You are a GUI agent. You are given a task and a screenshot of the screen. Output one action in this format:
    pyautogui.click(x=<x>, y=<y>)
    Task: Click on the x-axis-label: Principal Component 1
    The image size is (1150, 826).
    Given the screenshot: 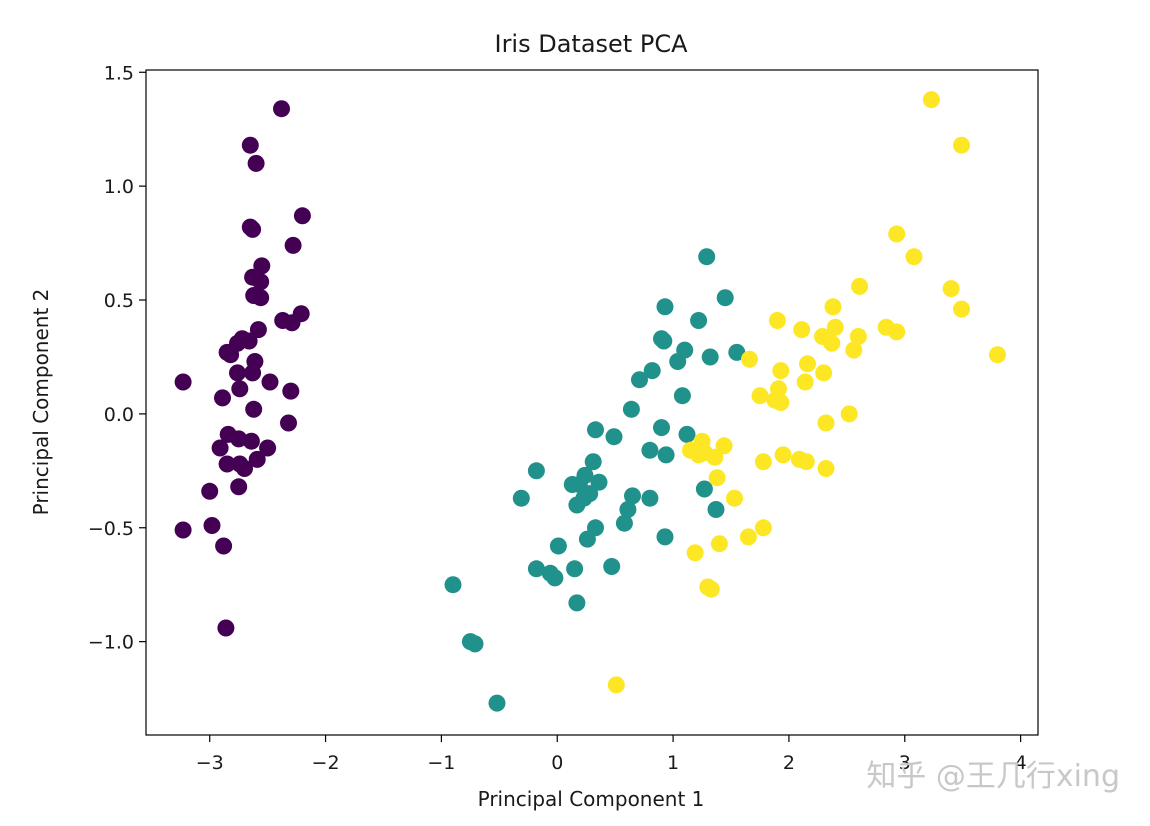 What is the action you would take?
    pyautogui.click(x=591, y=799)
    